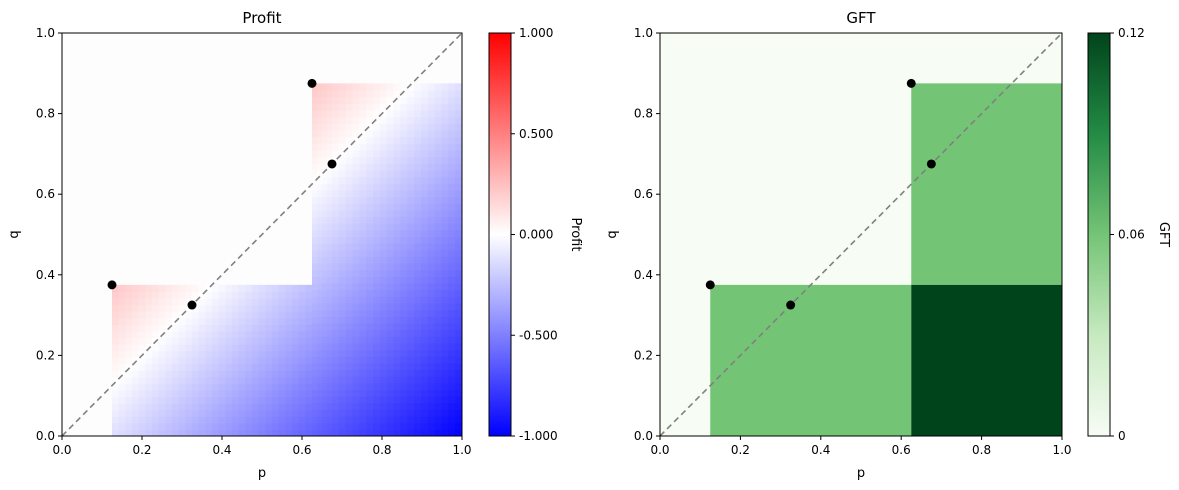  Describe the element at coordinates (45, 194) in the screenshot. I see `y-tick-label: 0.6` at that location.